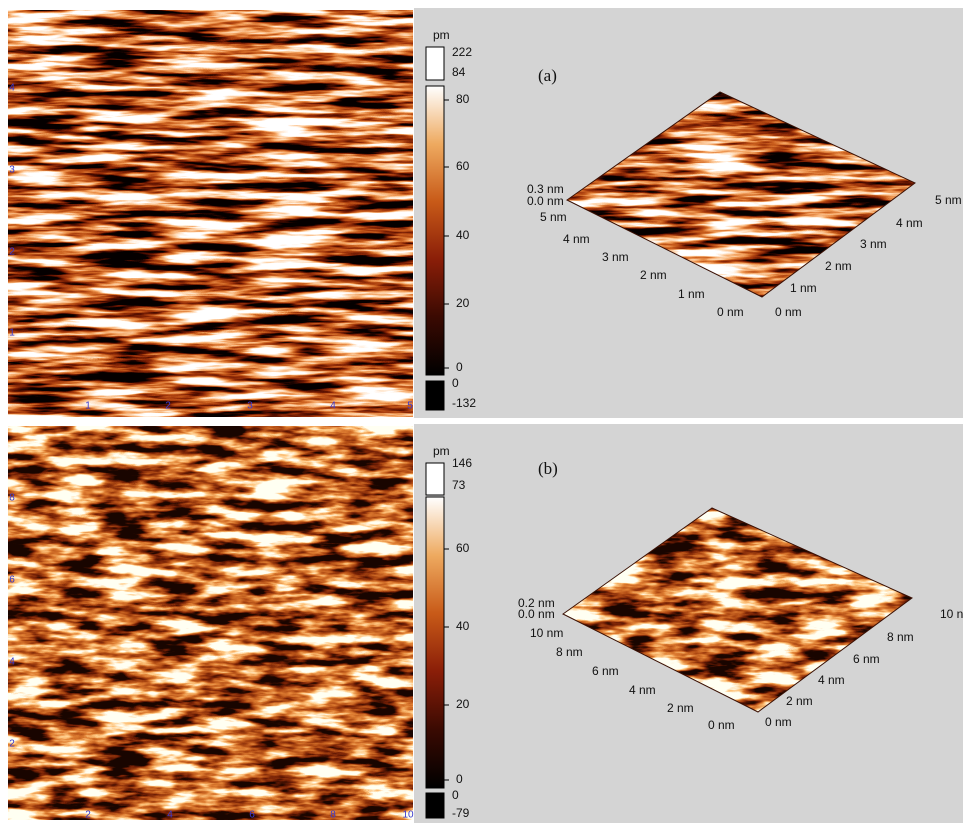 The image size is (963, 823). I want to click on x-tick-label: 10, so click(408, 815).